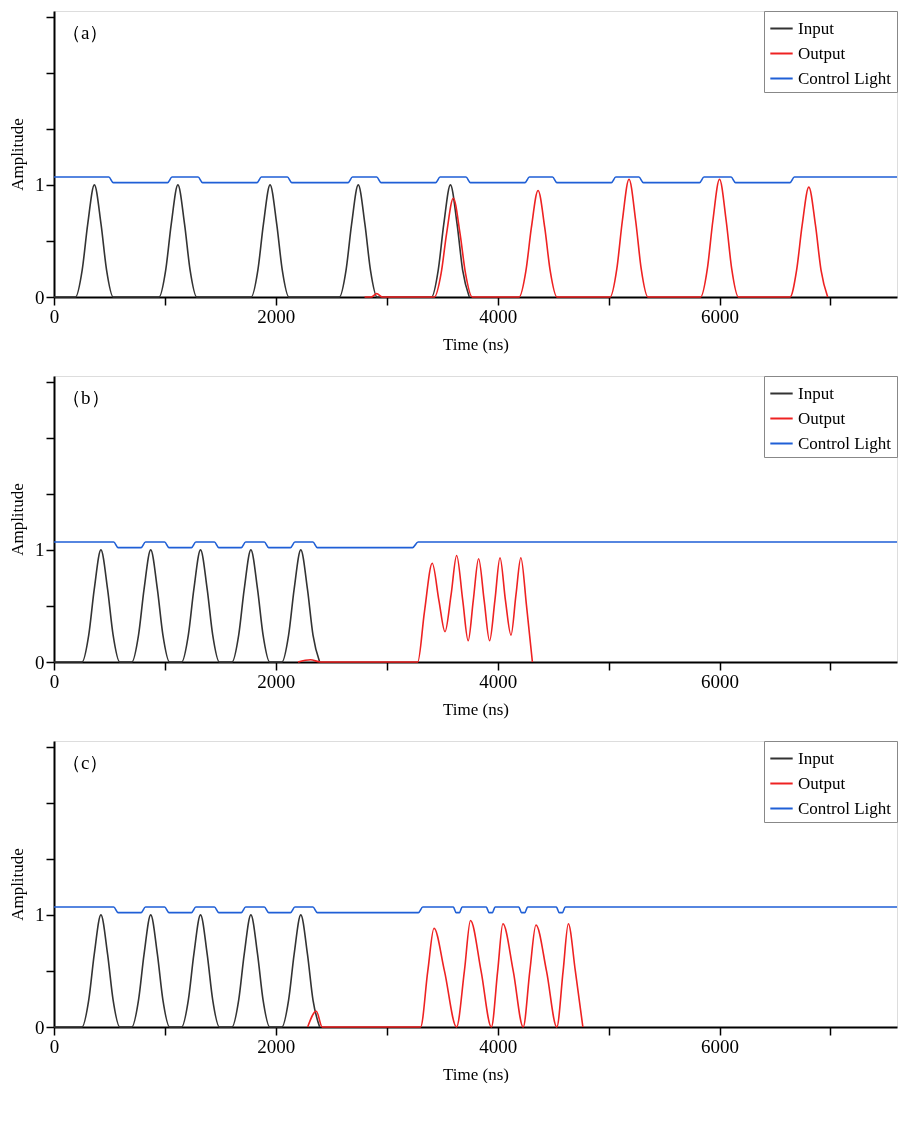 The width and height of the screenshot is (920, 1140). I want to click on annotation: （b）, so click(86, 397).